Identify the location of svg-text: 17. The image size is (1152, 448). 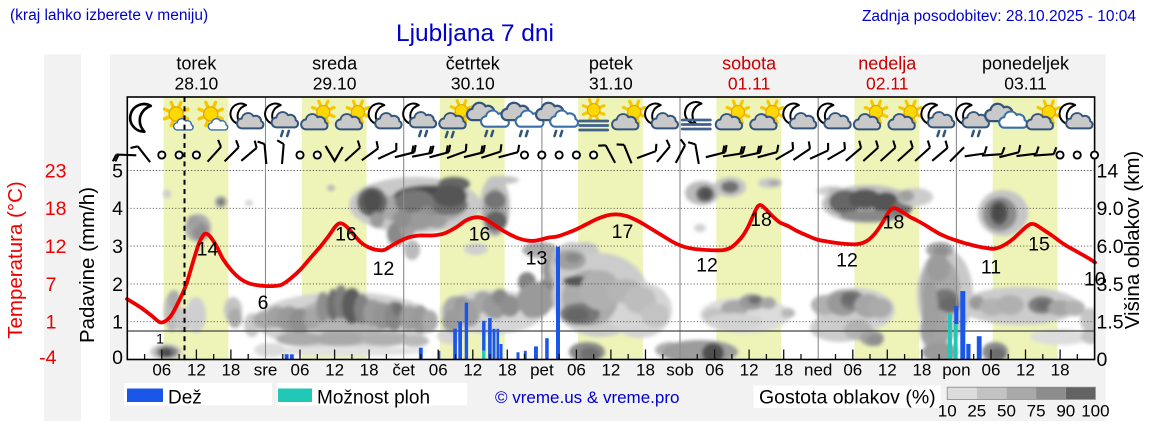
(623, 232).